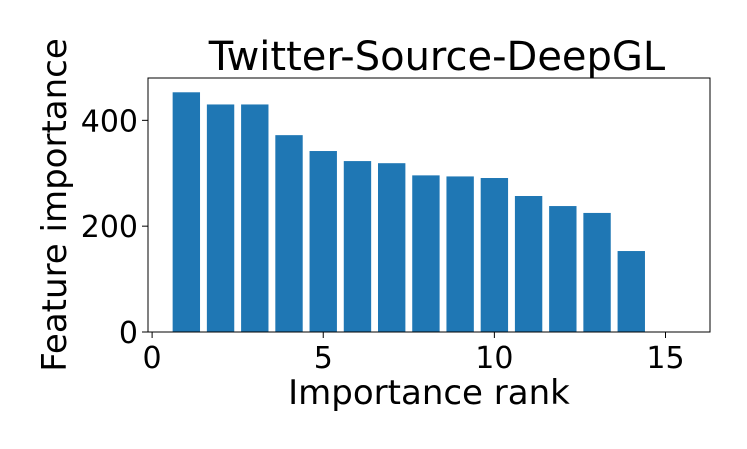 The height and width of the screenshot is (449, 747). I want to click on x-tick-label: 10, so click(494, 358).